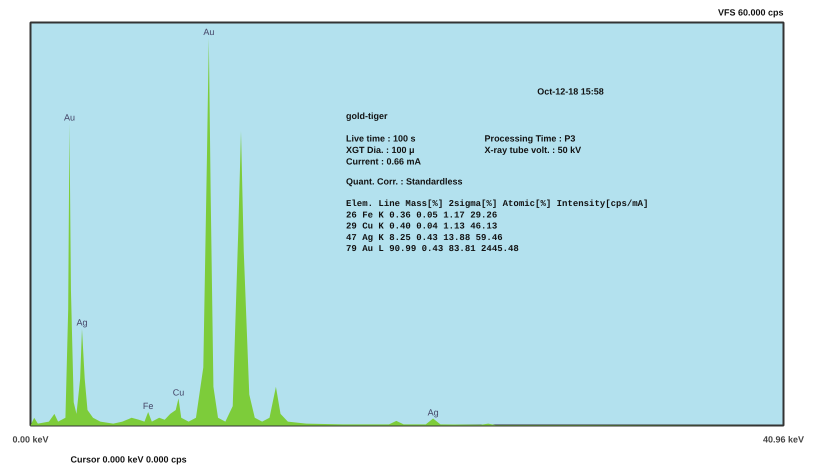 The height and width of the screenshot is (469, 815). Describe the element at coordinates (432, 249) in the screenshot. I see `annotation: 79 Au L 90.99 0.43 83.81 2445.48` at that location.